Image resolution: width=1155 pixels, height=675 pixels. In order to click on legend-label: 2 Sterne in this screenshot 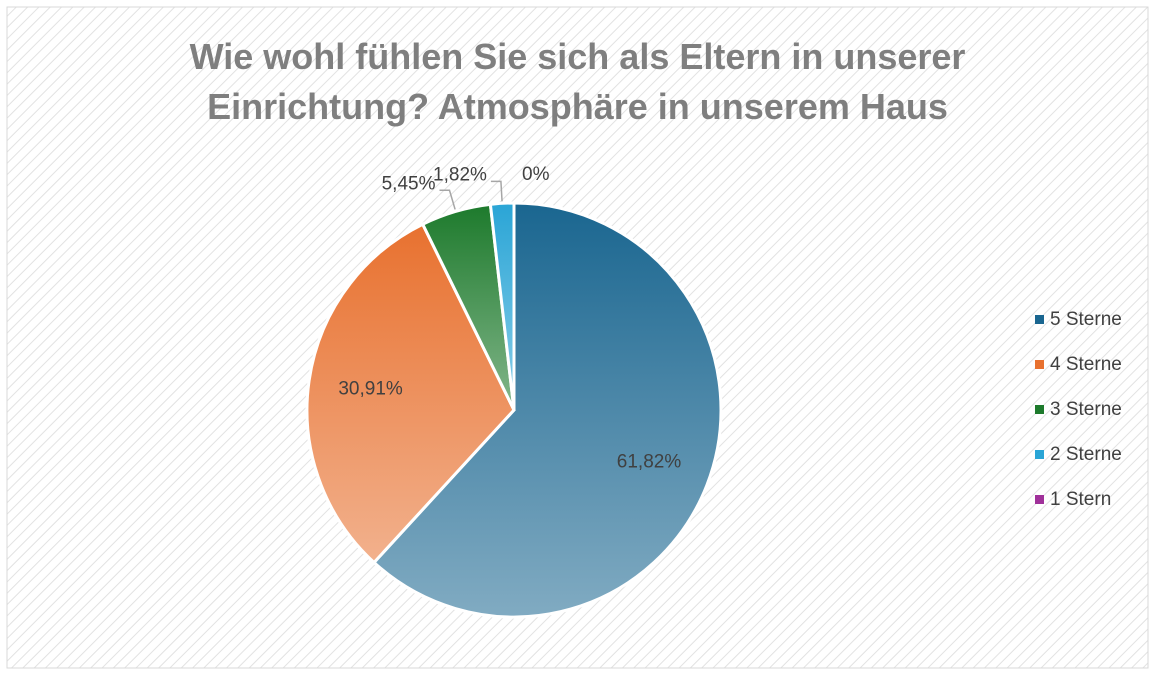, I will do `click(1086, 454)`.